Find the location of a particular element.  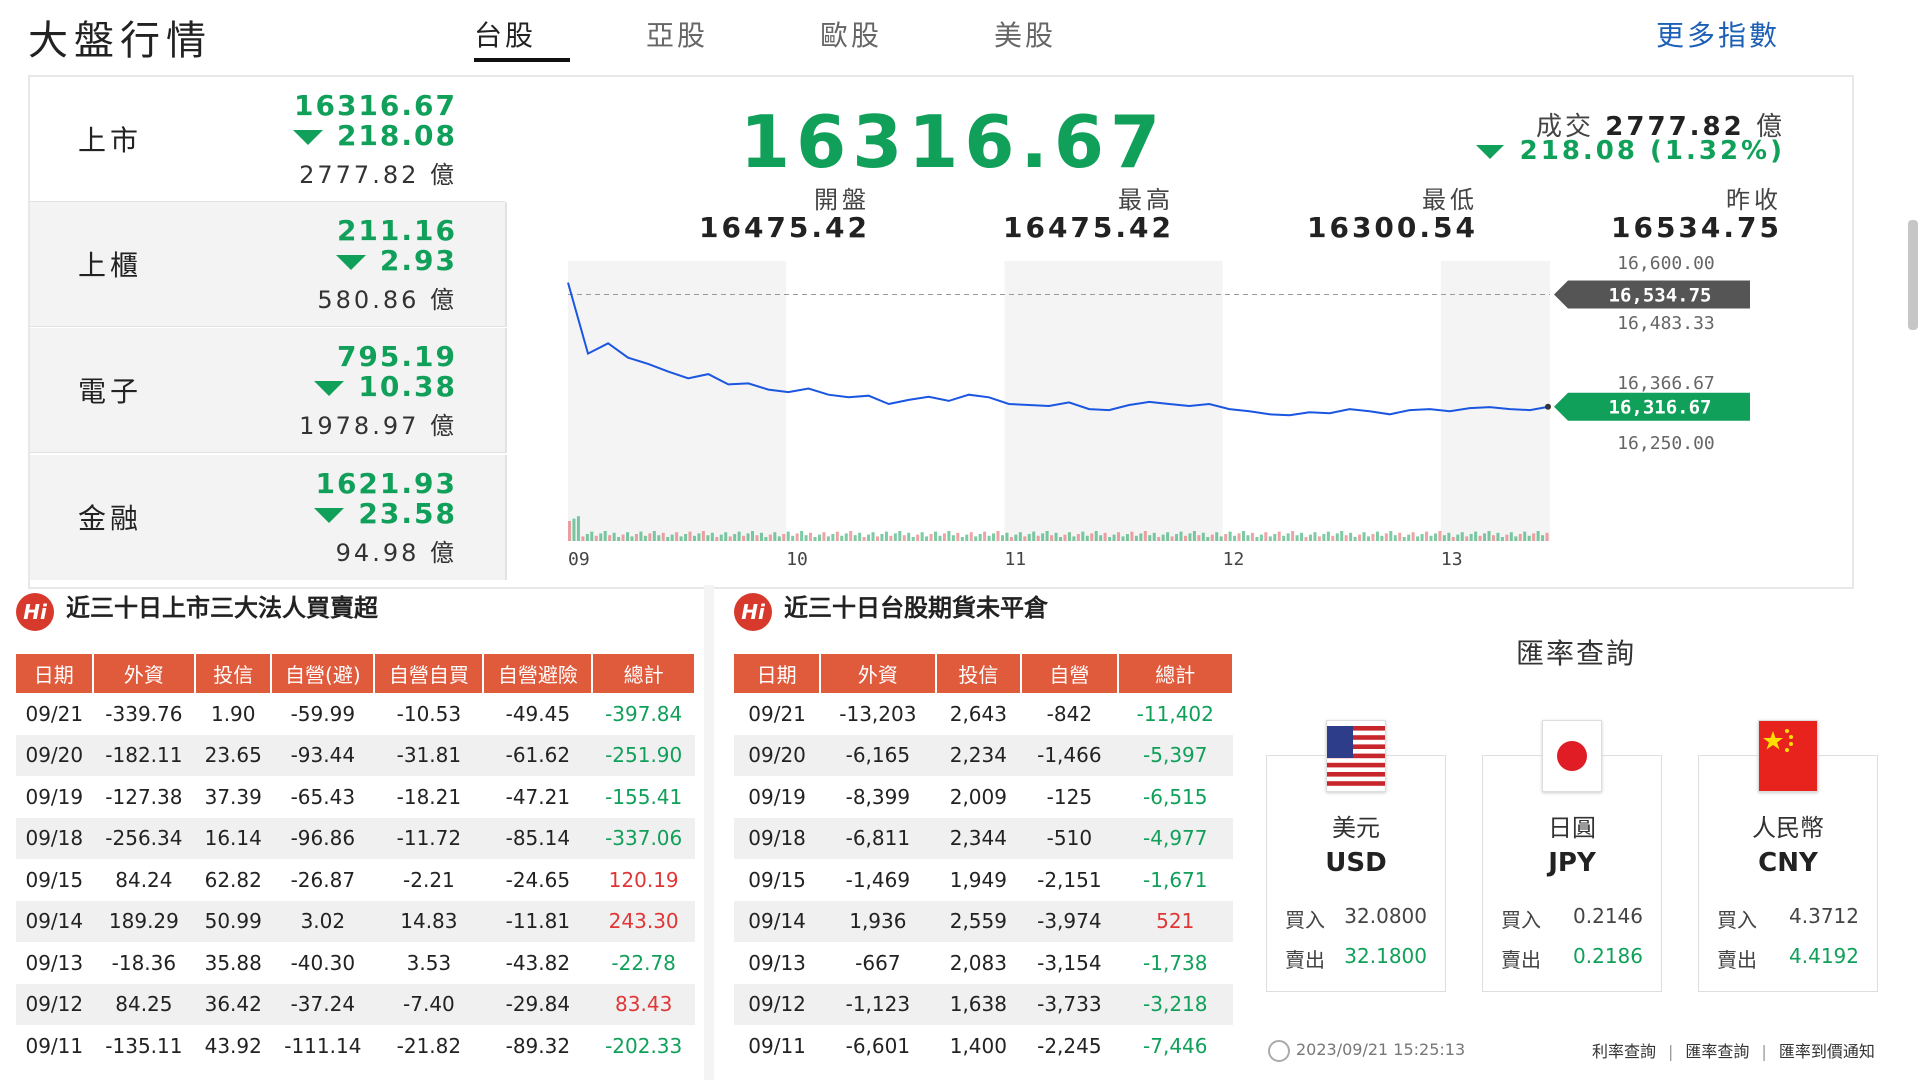

fx-card-usd: 美元 USD 買入 32.0800 賣出 32.1800 is located at coordinates (1356, 873).